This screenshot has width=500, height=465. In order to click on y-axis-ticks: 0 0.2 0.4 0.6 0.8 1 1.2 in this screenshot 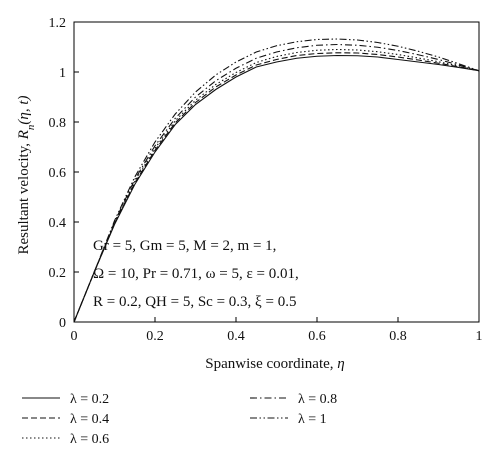, I will do `click(64, 173)`.